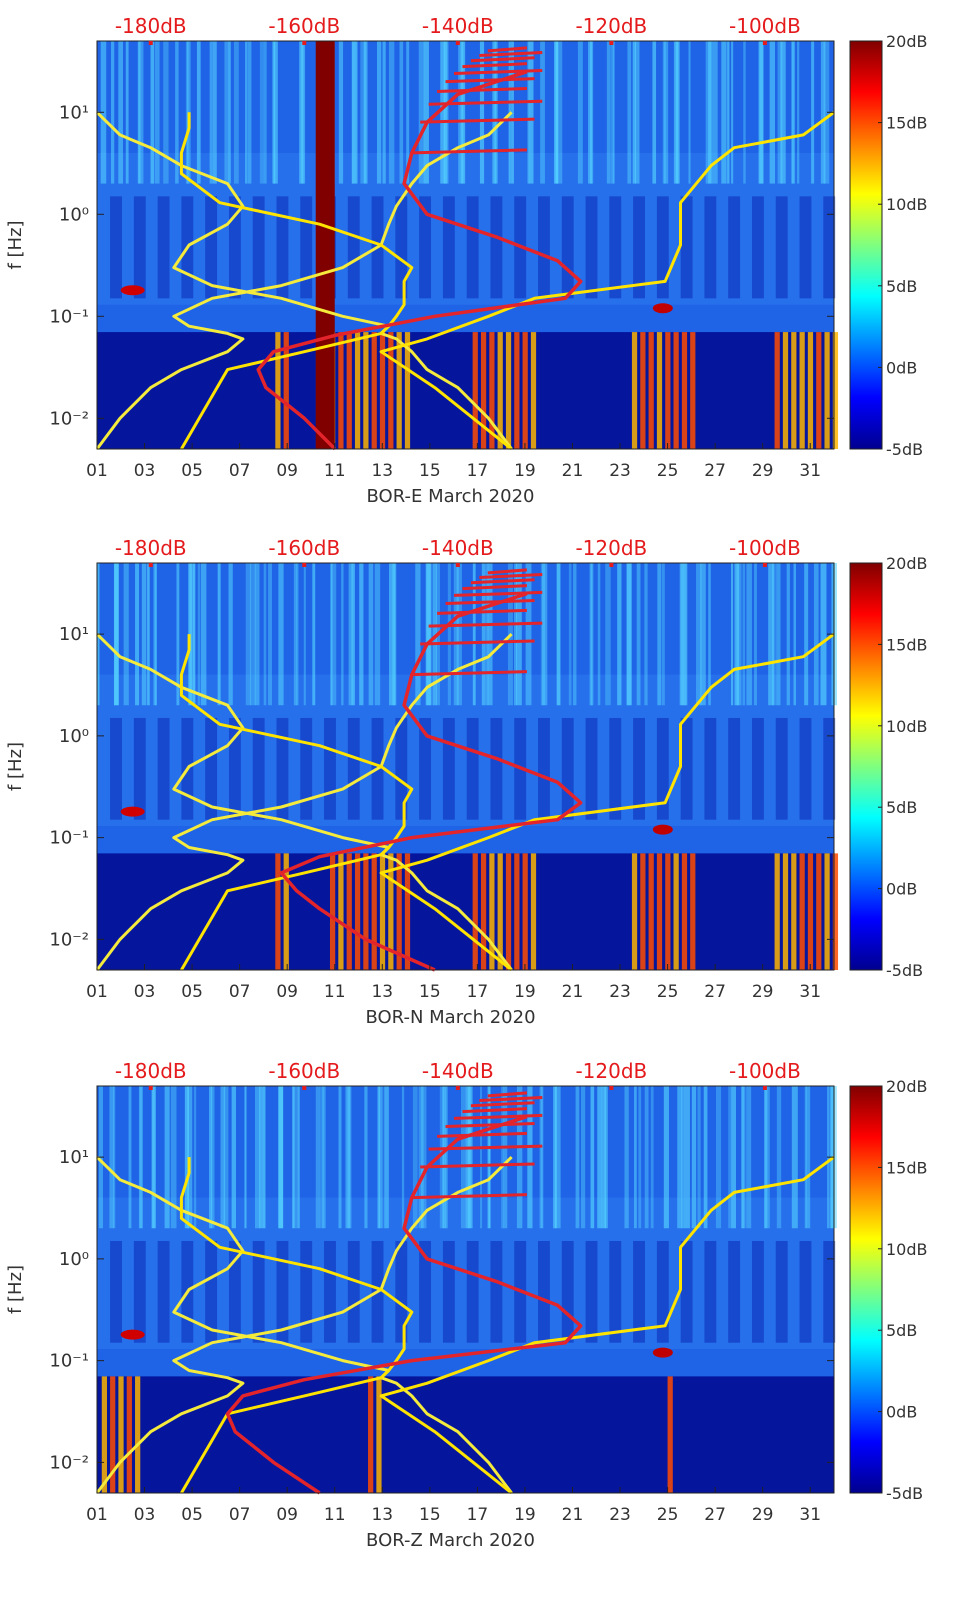  I want to click on colorbar, so click(866, 245).